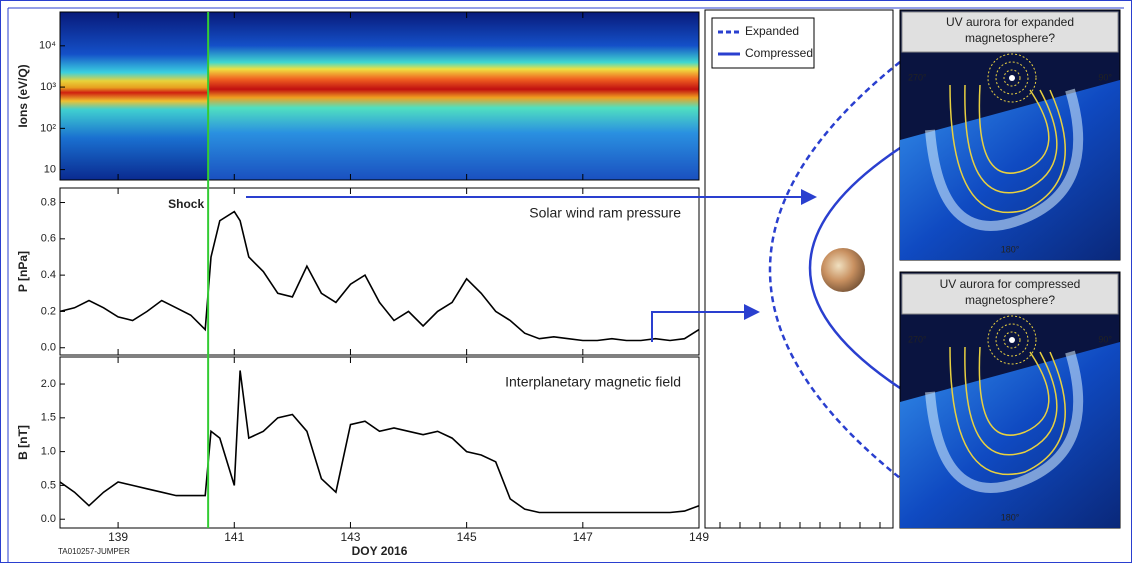 The width and height of the screenshot is (1132, 563). What do you see at coordinates (23, 442) in the screenshot?
I see `y-axis-label: B [nT]` at bounding box center [23, 442].